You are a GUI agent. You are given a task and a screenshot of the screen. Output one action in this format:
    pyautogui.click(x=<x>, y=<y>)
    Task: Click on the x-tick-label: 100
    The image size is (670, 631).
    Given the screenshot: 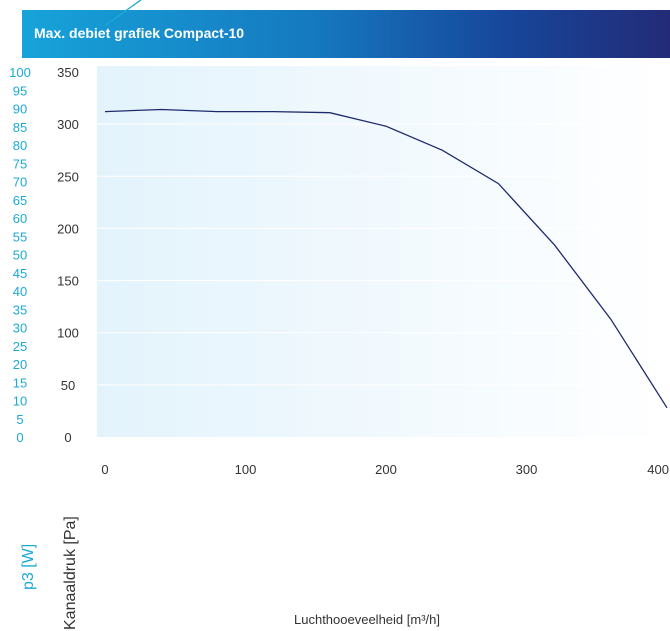 What is the action you would take?
    pyautogui.click(x=246, y=469)
    